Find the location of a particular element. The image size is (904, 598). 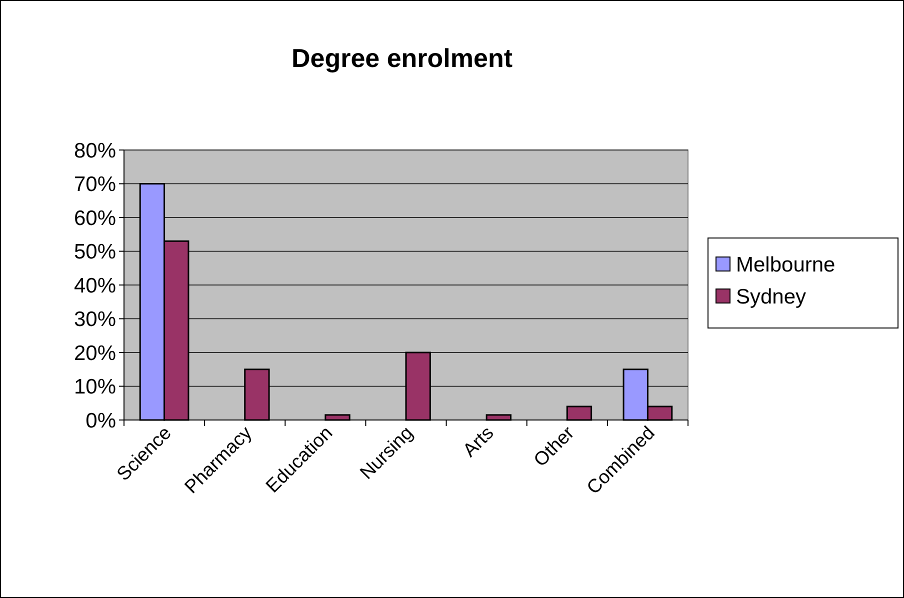

legend-label: Sydney is located at coordinates (771, 296).